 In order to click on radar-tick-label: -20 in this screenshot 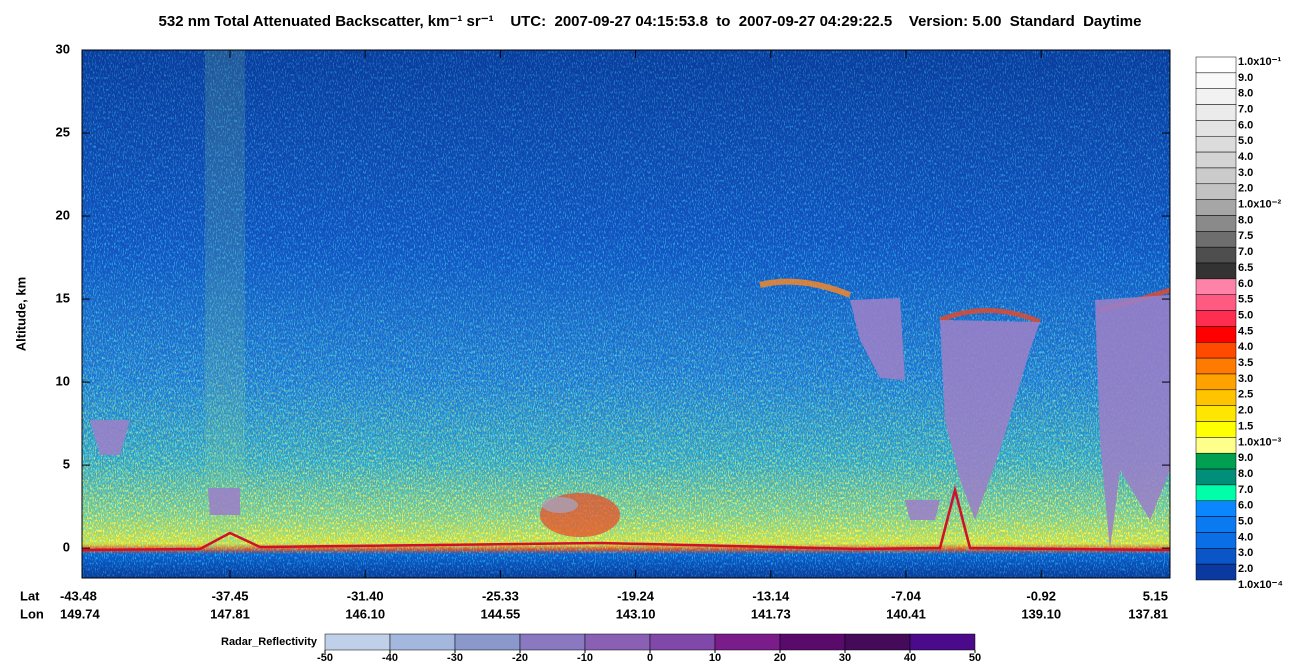, I will do `click(520, 658)`.